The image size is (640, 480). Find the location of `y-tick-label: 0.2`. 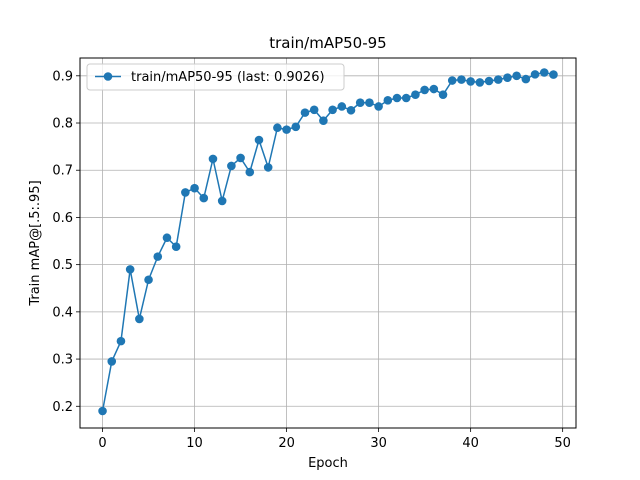

y-tick-label: 0.2 is located at coordinates (62, 407).